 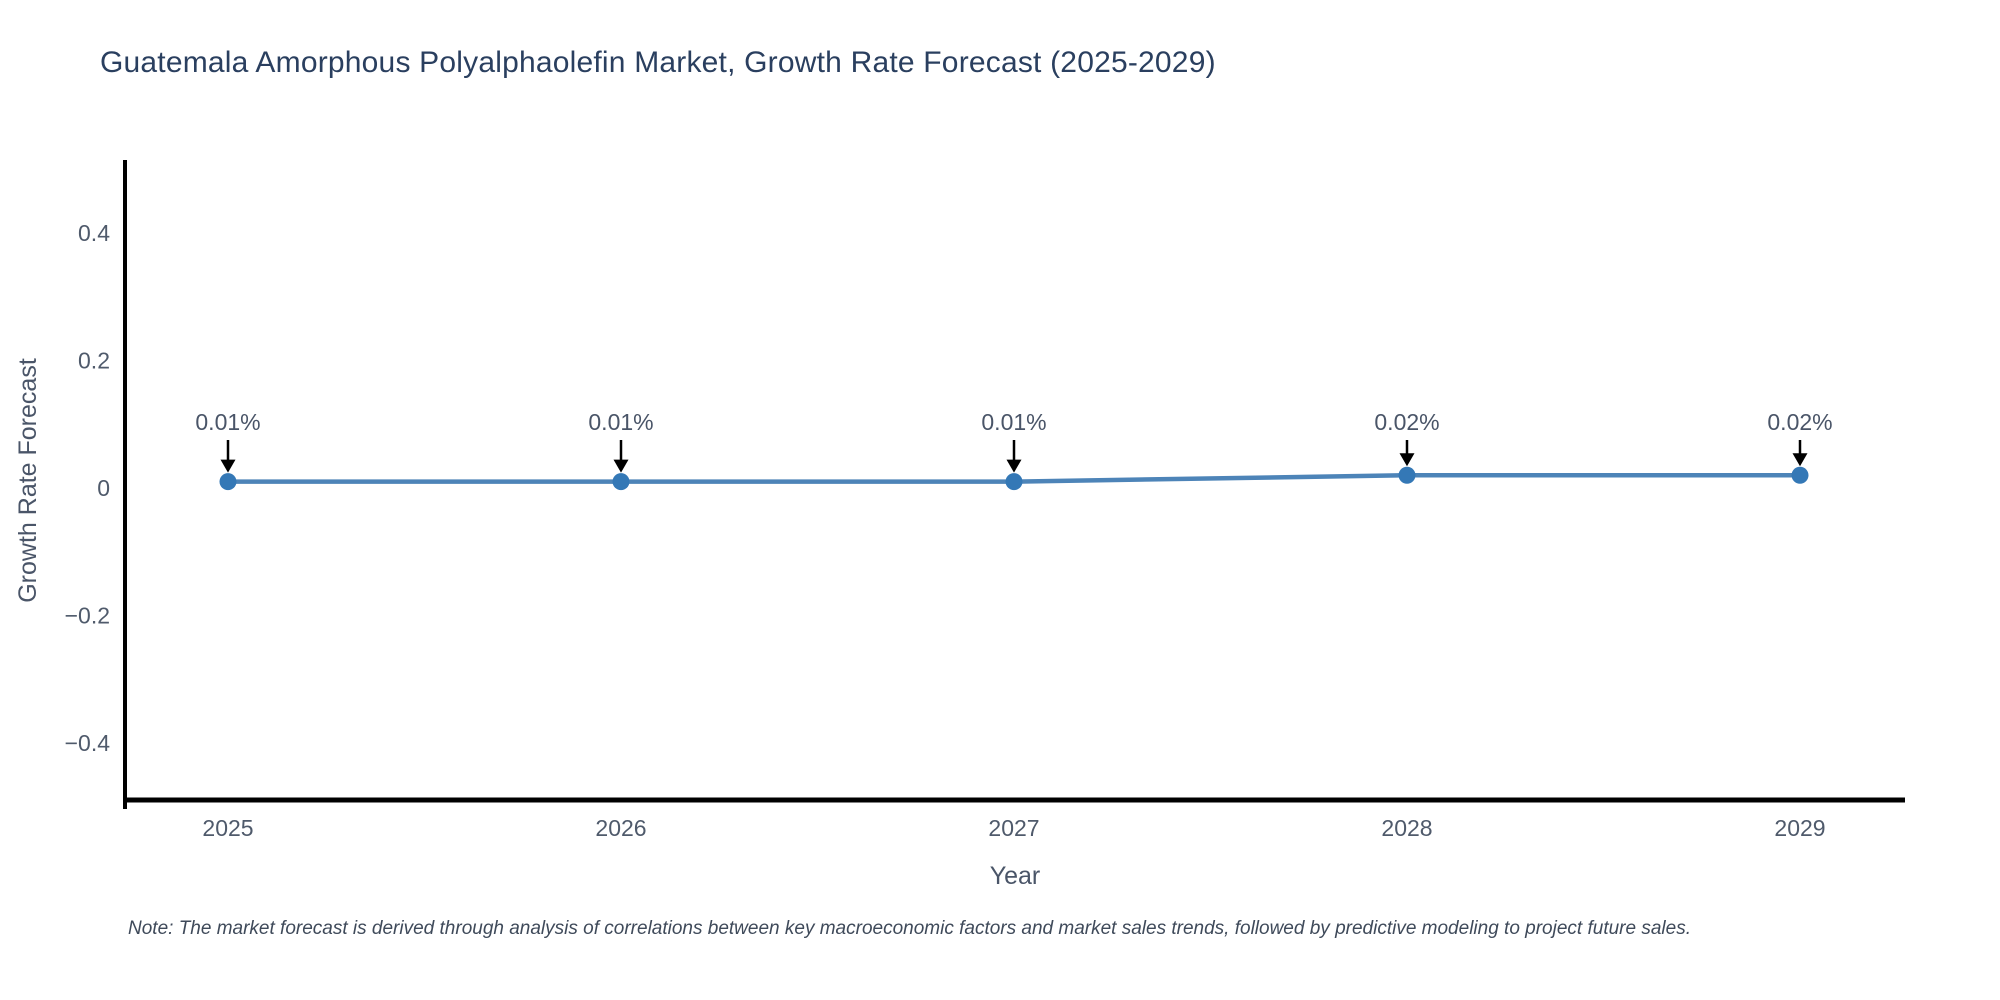 I want to click on y-tick-label: 0, so click(x=103, y=488).